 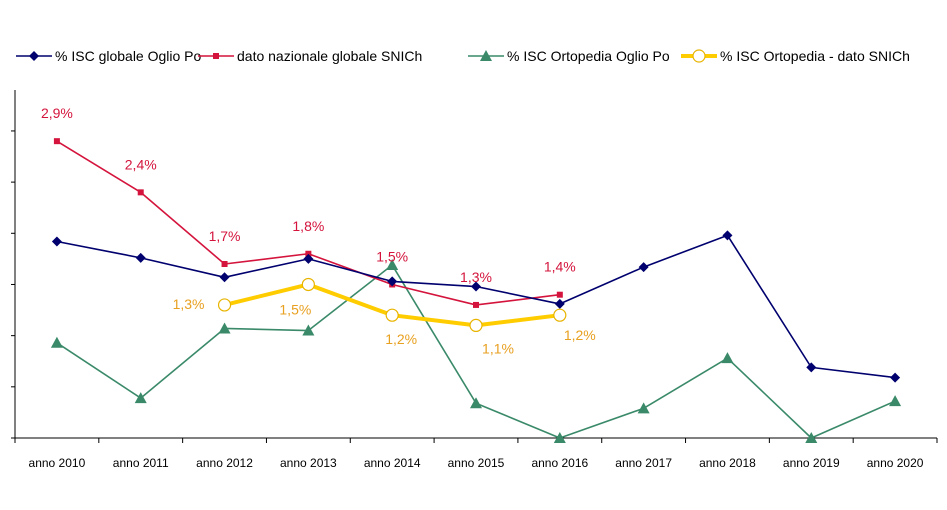 What do you see at coordinates (57, 463) in the screenshot?
I see `x-tick-label: anno 2010` at bounding box center [57, 463].